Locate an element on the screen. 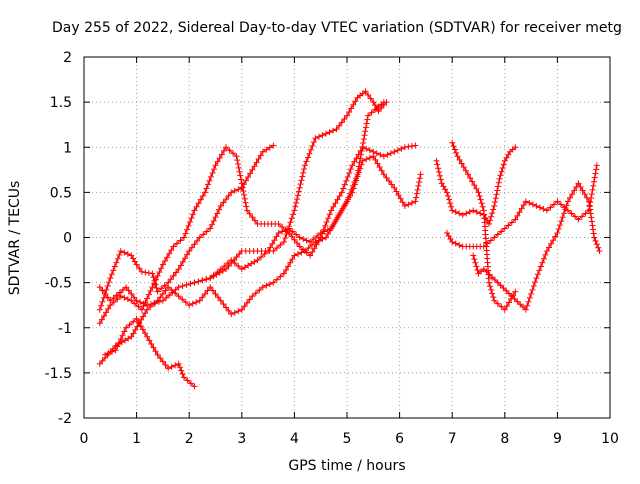  y-tick-label: -2 is located at coordinates (65, 419).